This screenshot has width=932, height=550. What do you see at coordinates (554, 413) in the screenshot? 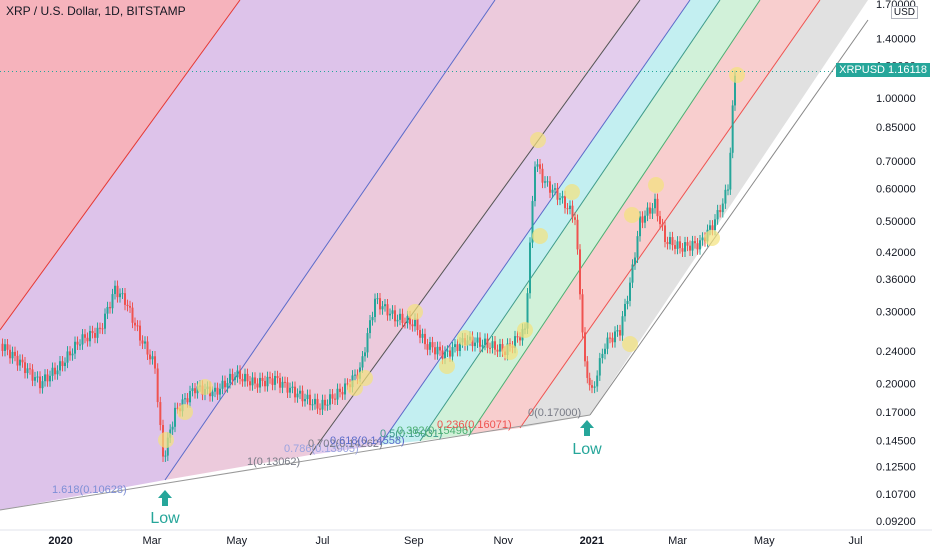
I see `fan-level-label: 0(0.17000)` at bounding box center [554, 413].